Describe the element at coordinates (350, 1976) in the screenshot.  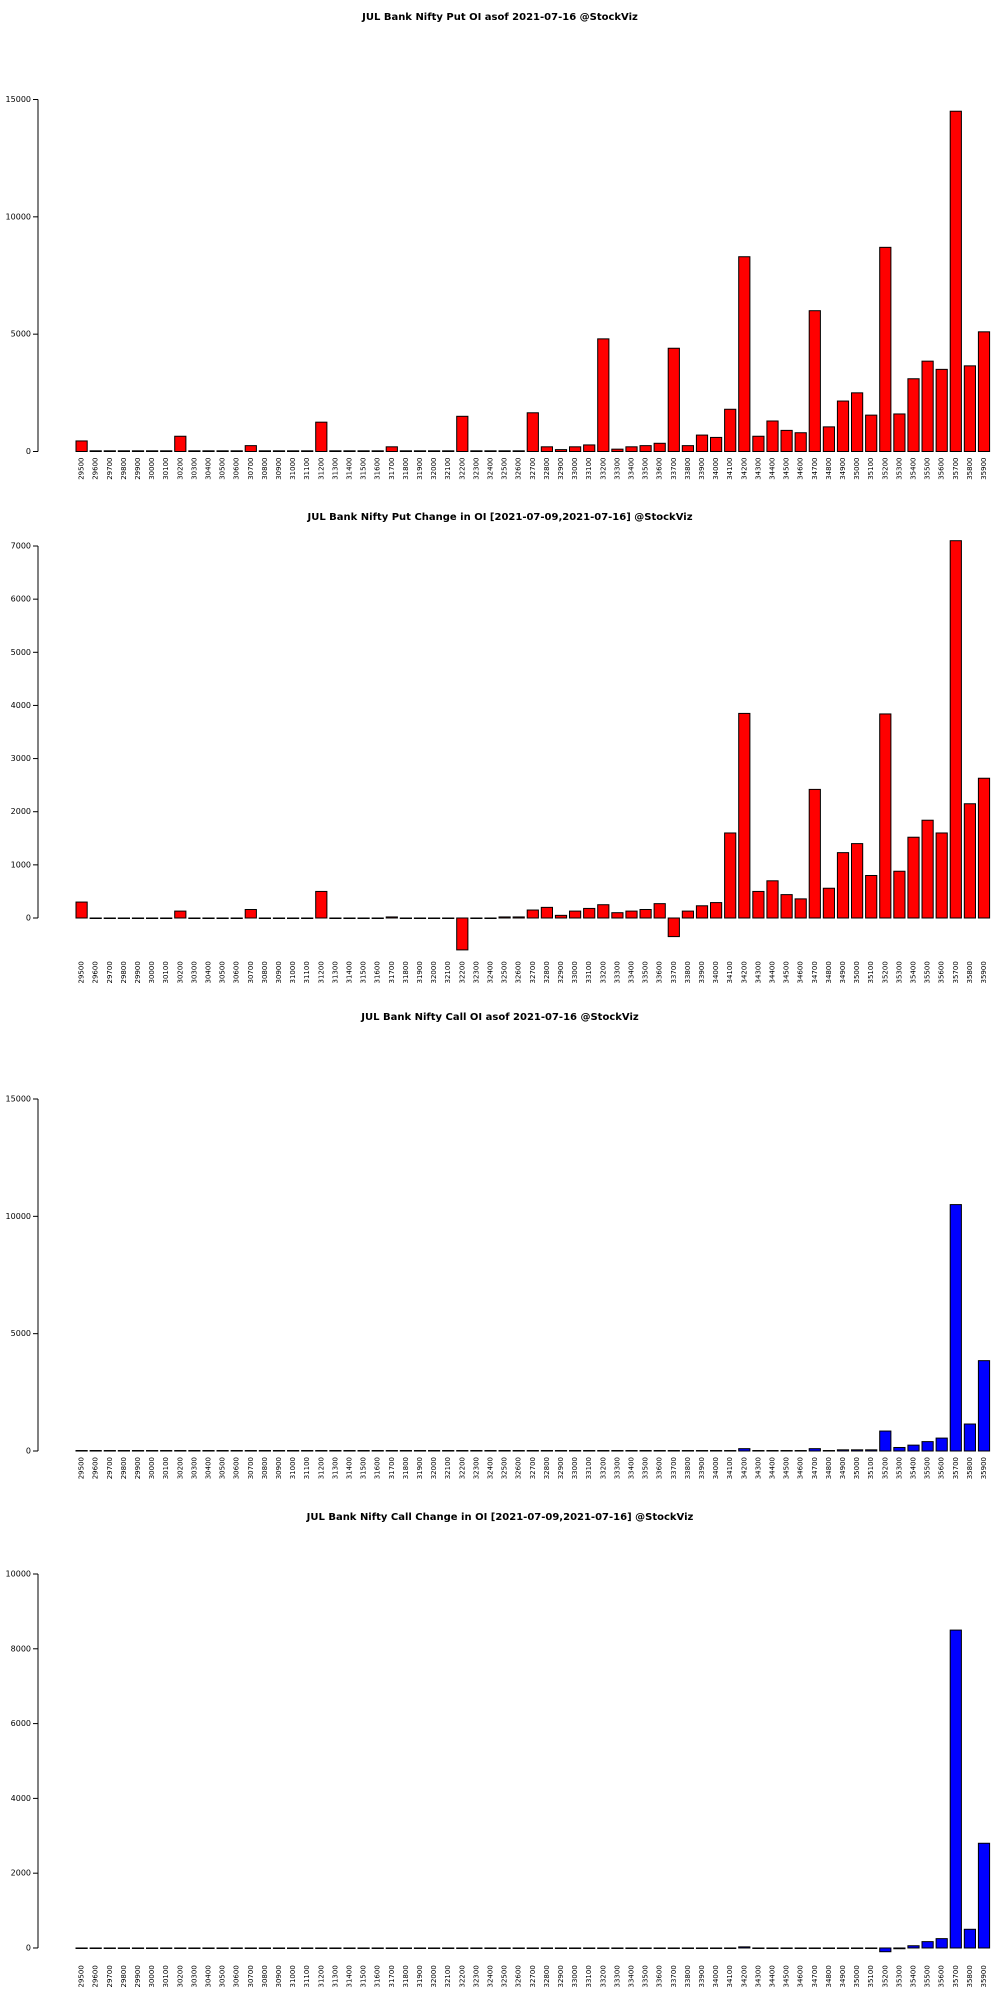
I see `x-tick-label: 31400` at that location.